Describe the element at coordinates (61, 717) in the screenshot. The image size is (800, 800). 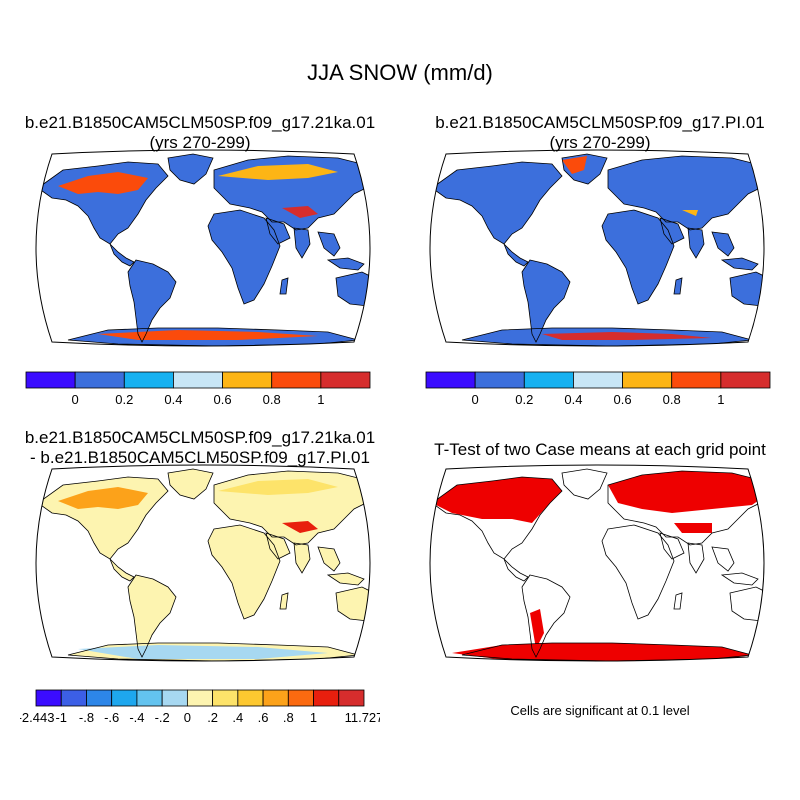
I see `colorbar-label-2: -1` at that location.